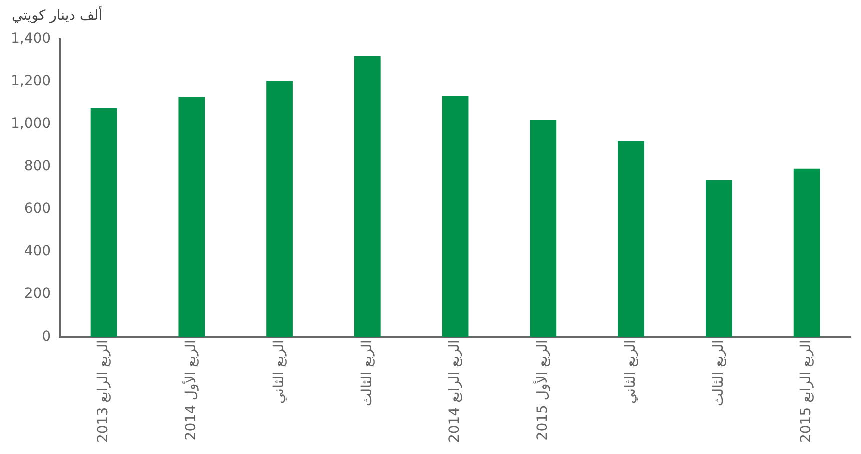 The height and width of the screenshot is (454, 861). Describe the element at coordinates (191, 390) in the screenshot. I see `x-tick-label: الربع الأول 2014` at that location.